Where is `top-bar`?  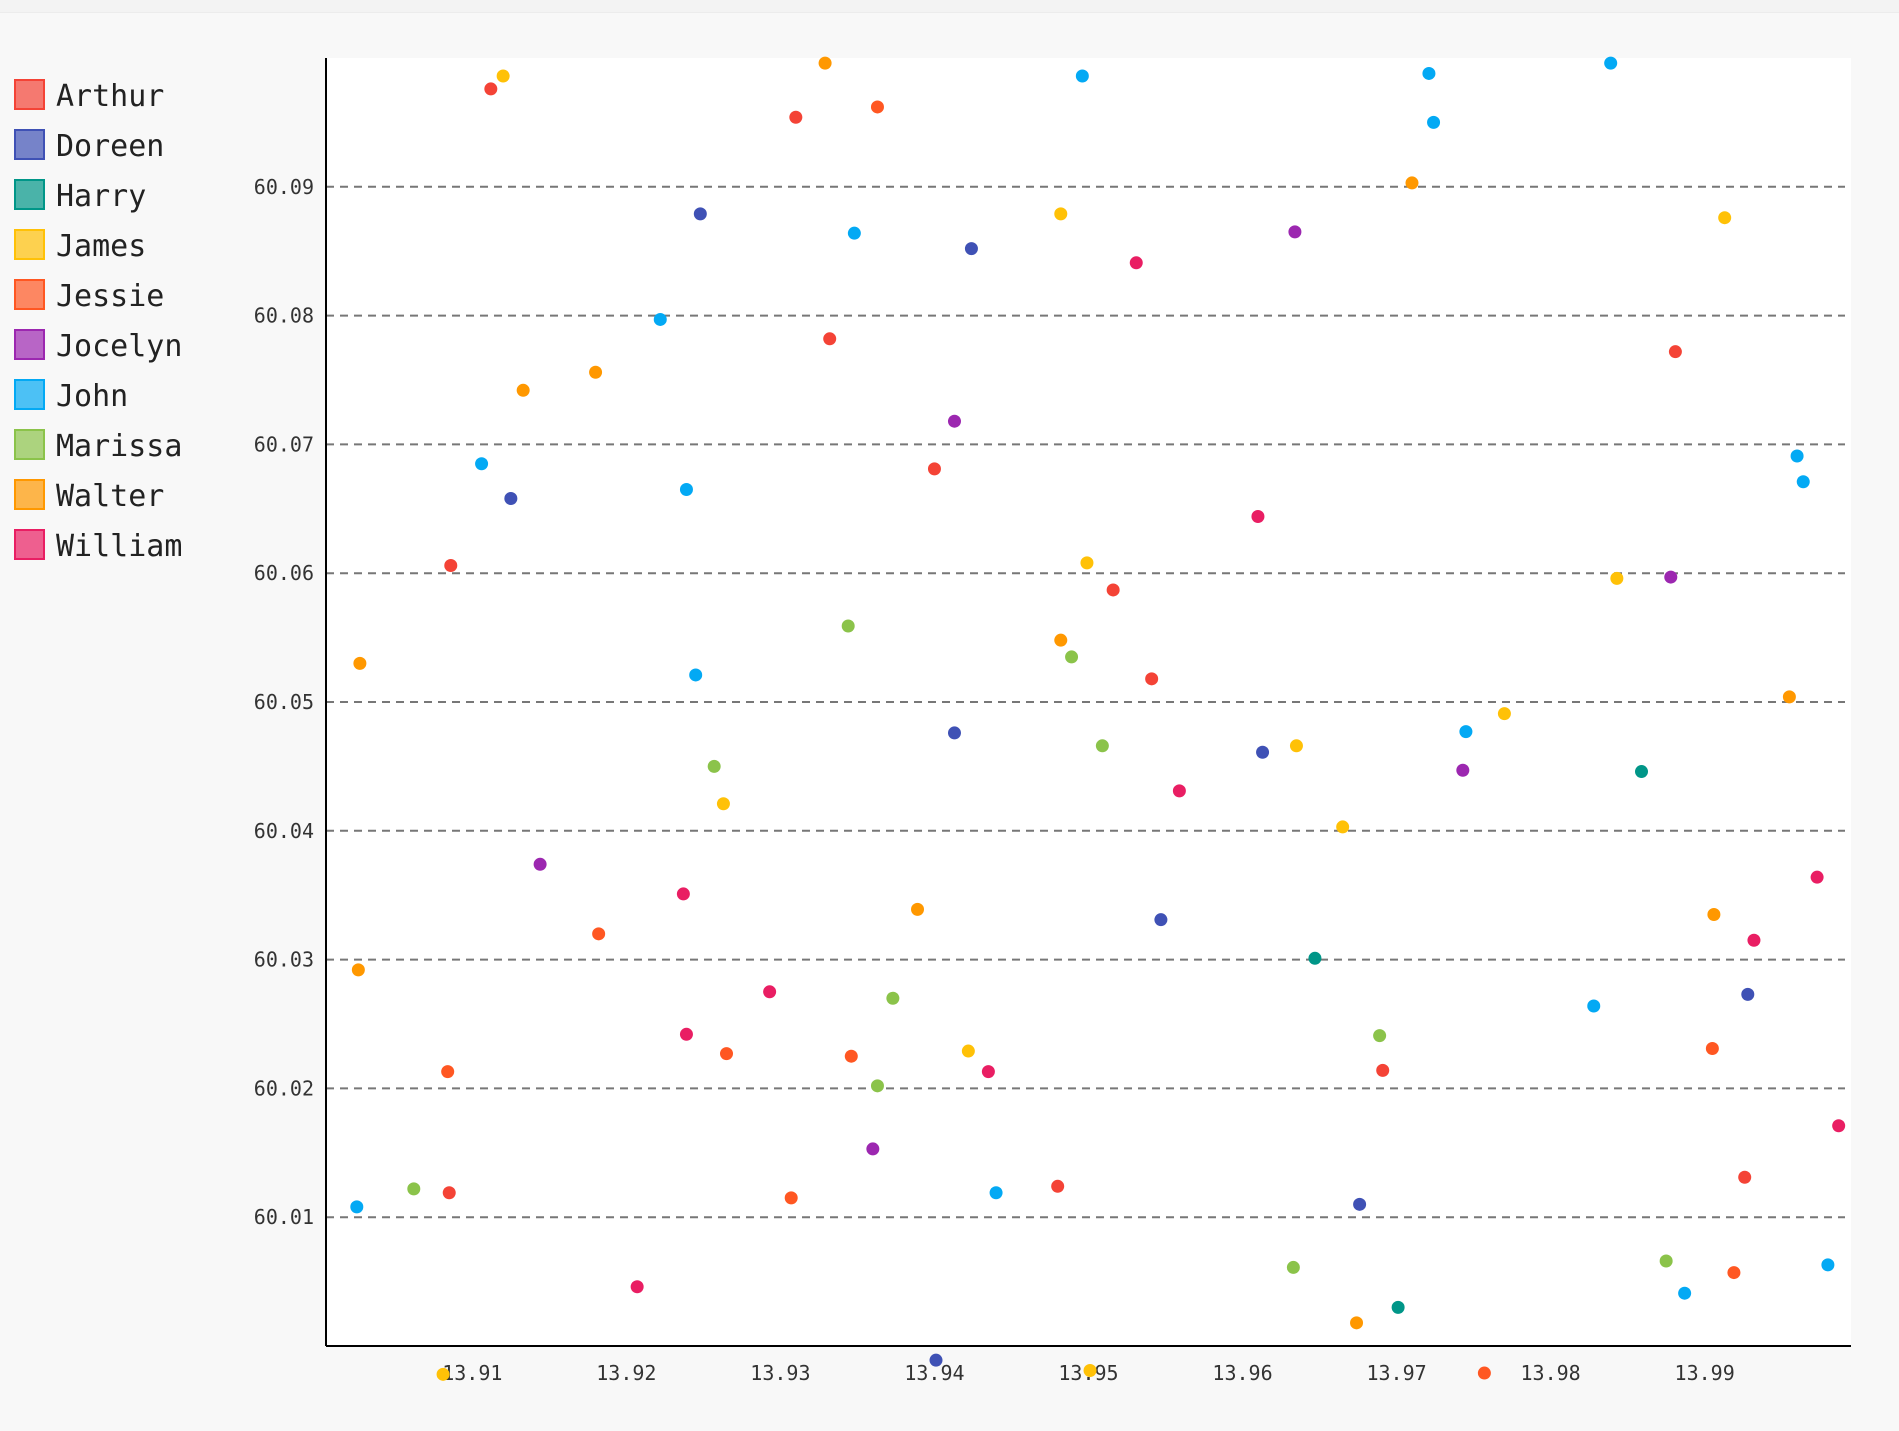 top-bar is located at coordinates (949, 6).